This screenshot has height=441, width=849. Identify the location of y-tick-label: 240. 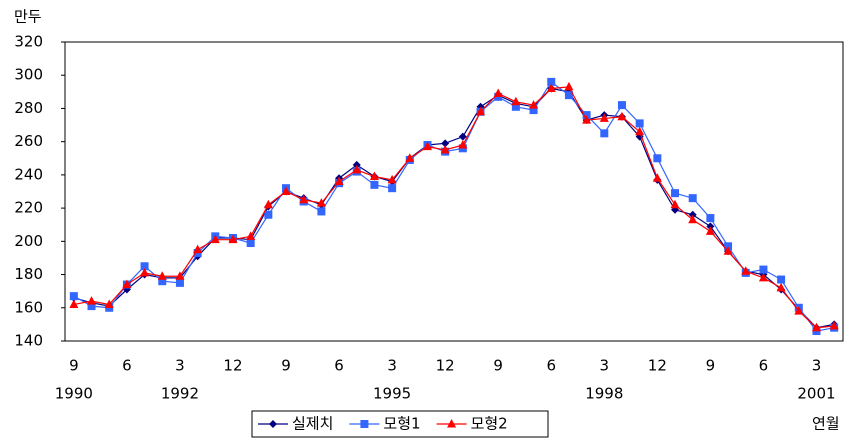
(28, 174).